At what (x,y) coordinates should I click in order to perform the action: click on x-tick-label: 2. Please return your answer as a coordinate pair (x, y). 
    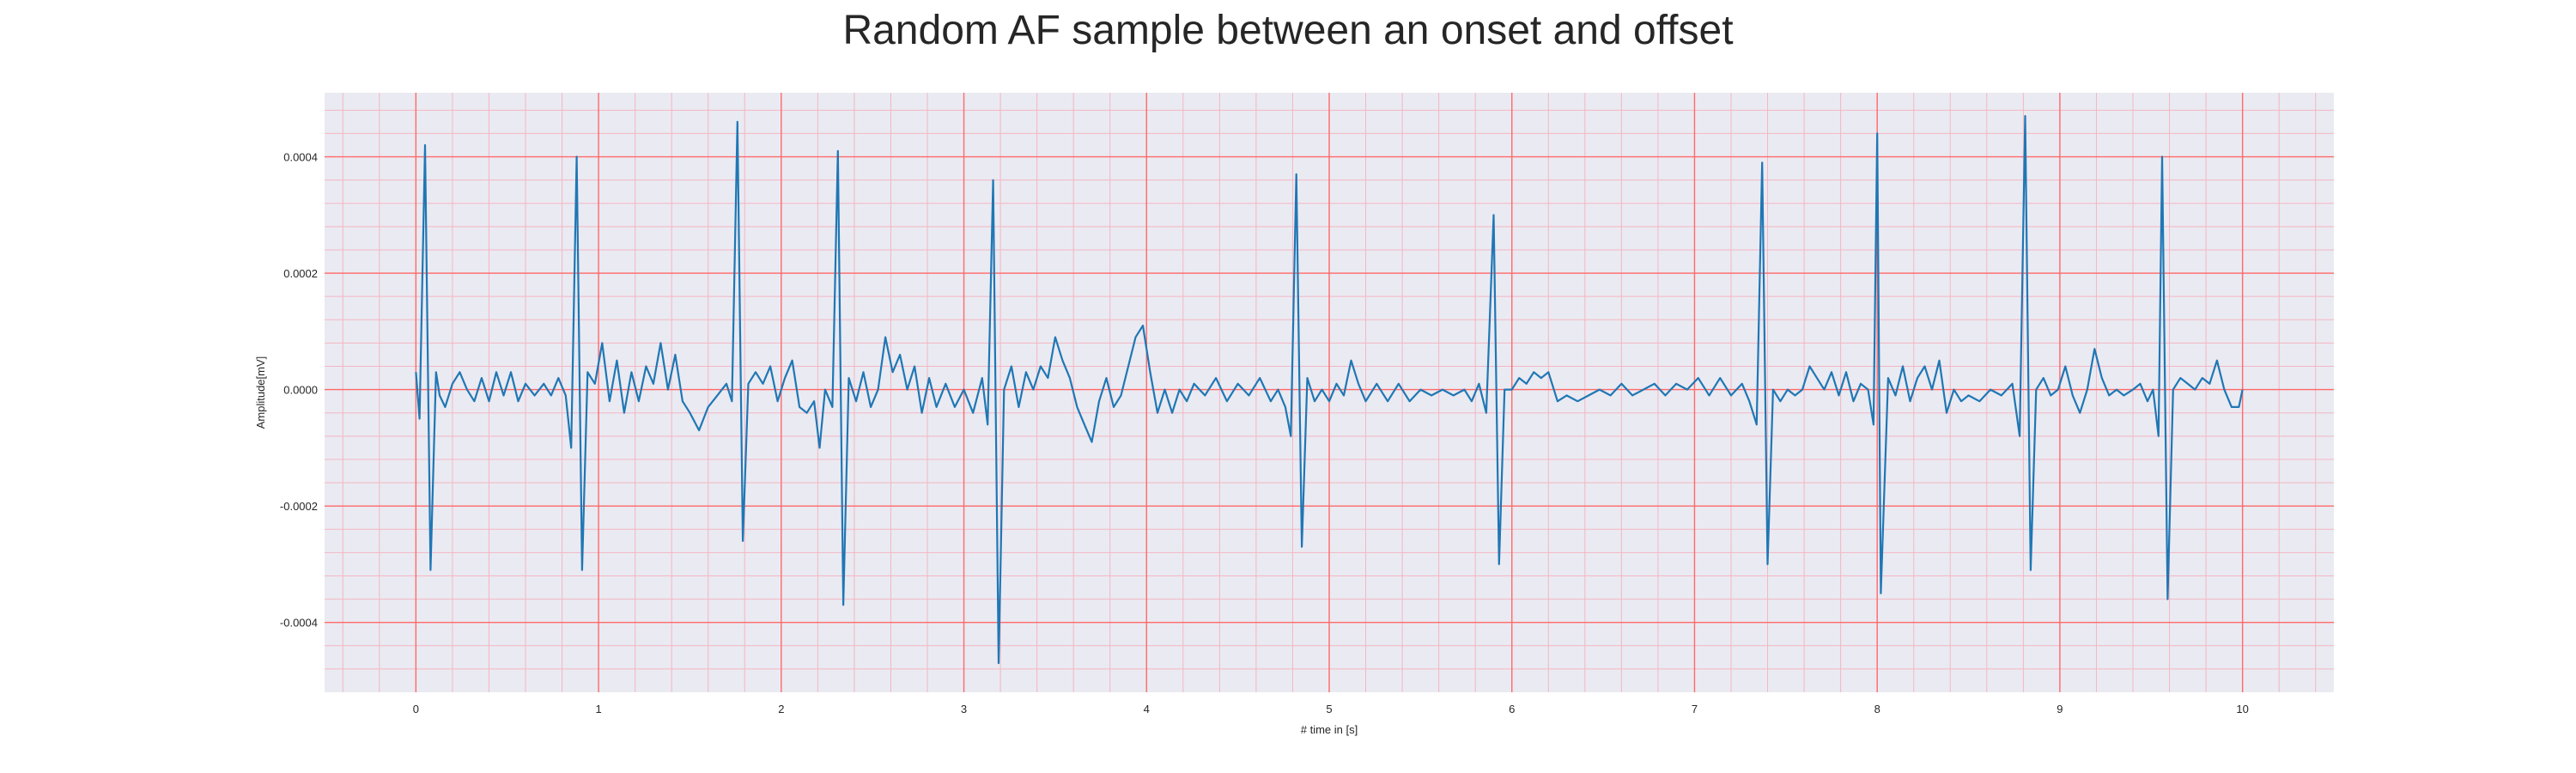
    Looking at the image, I should click on (781, 709).